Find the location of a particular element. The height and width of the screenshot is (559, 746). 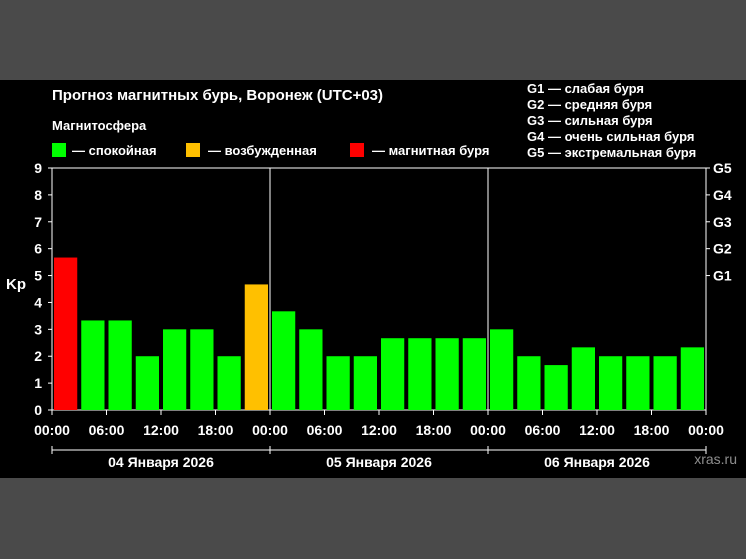

right-tick-label-G1: G1 is located at coordinates (722, 276).